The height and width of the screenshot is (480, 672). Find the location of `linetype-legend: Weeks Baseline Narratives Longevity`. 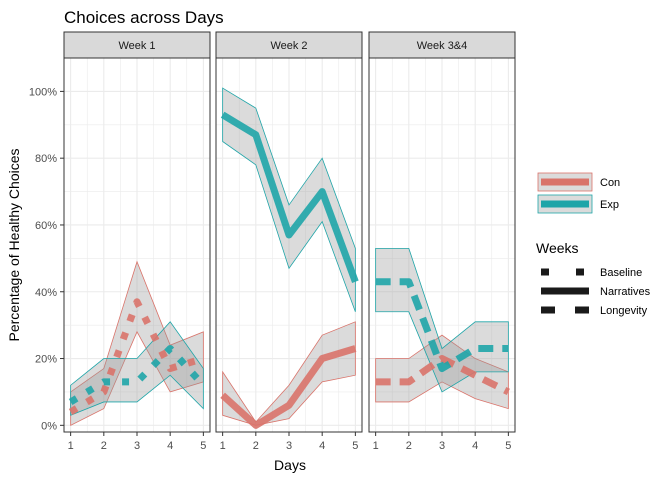

linetype-legend: Weeks Baseline Narratives Longevity is located at coordinates (593, 278).